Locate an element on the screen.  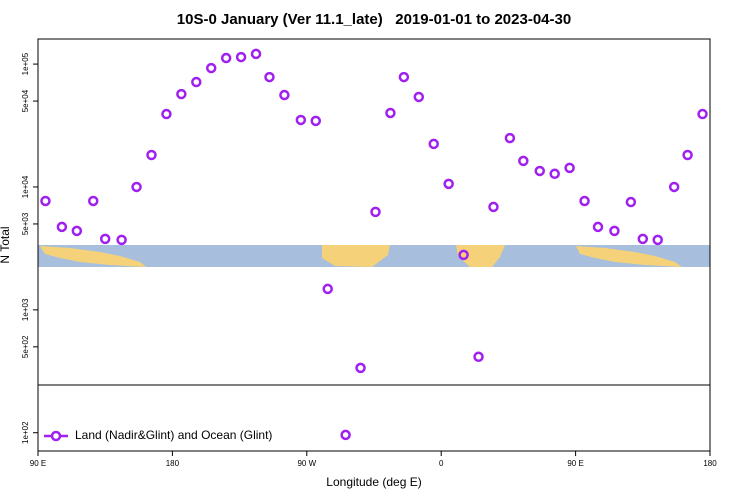
y-tick-label: 5e+02 is located at coordinates (25, 346).